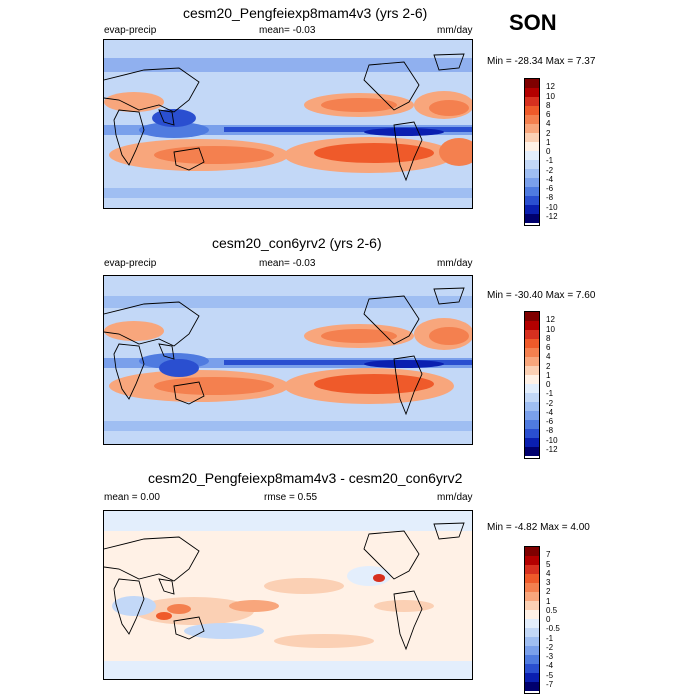  I want to click on panel3-minmax: Min = -4.82 Max = 4.00, so click(538, 527).